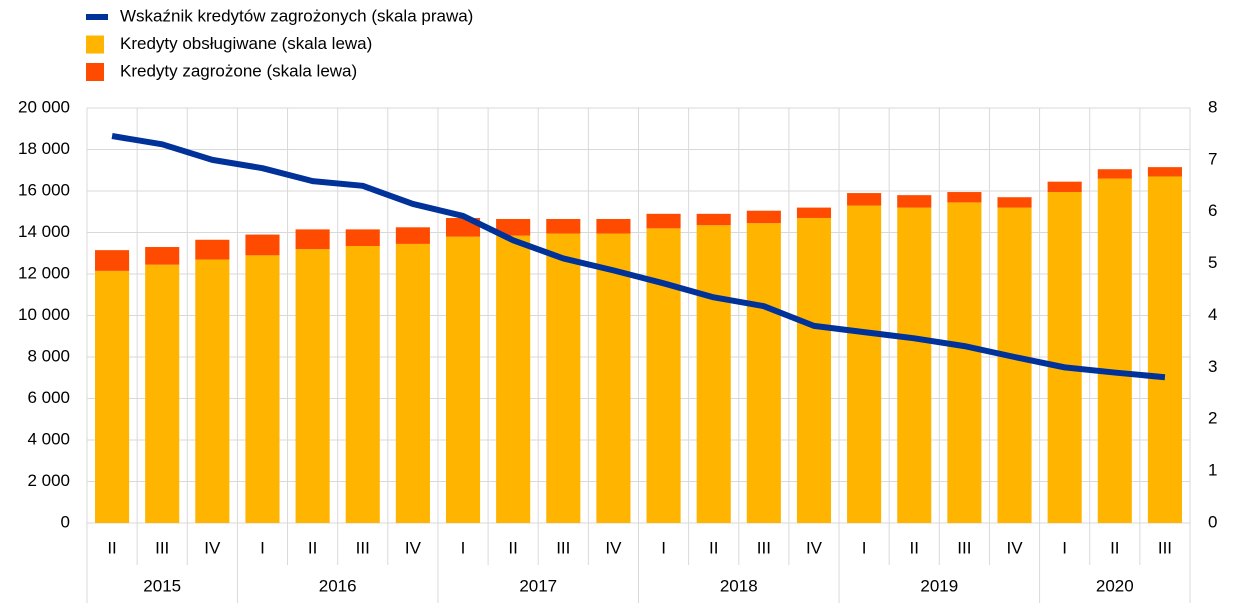 This screenshot has height=611, width=1240. I want to click on y-tick-label: 4 000, so click(48, 438).